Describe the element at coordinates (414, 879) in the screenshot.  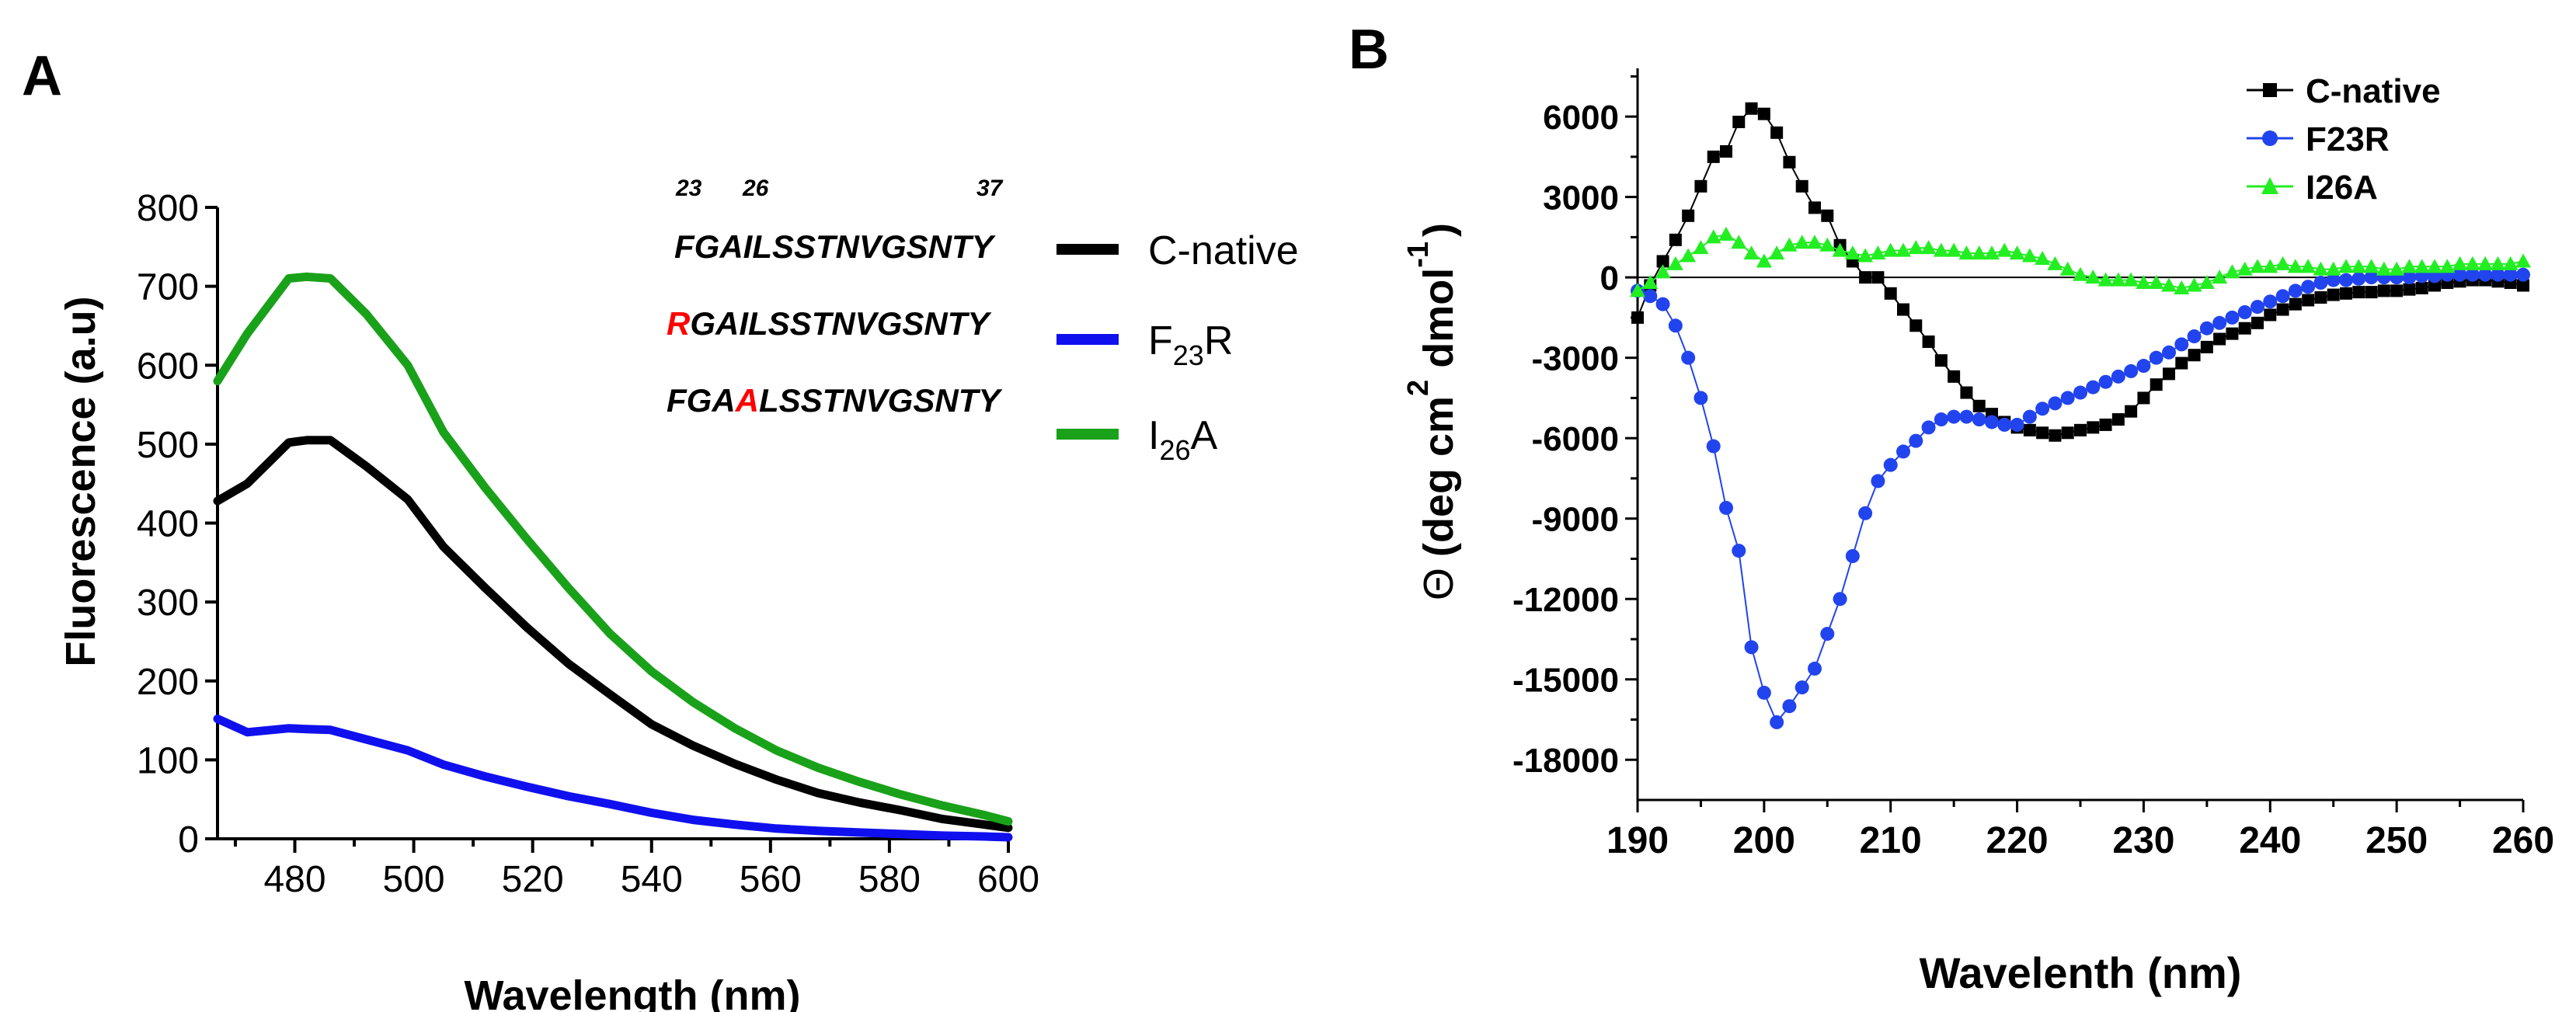
I see `panel-a-x-tick-label: 500` at that location.